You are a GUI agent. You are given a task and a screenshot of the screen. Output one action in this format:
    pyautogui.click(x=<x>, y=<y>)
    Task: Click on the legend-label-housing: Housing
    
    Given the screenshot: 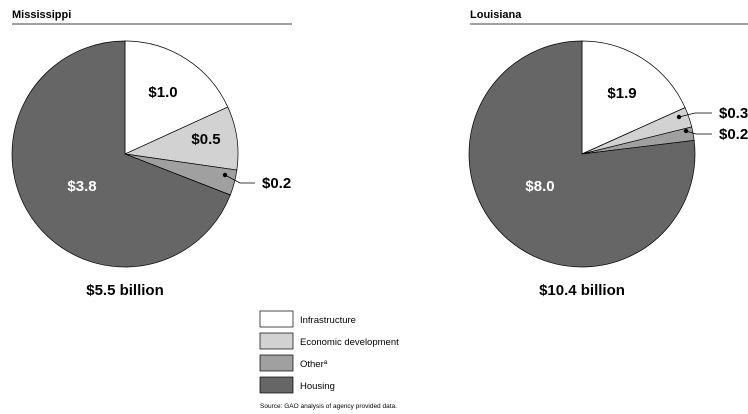 What is the action you would take?
    pyautogui.click(x=317, y=386)
    